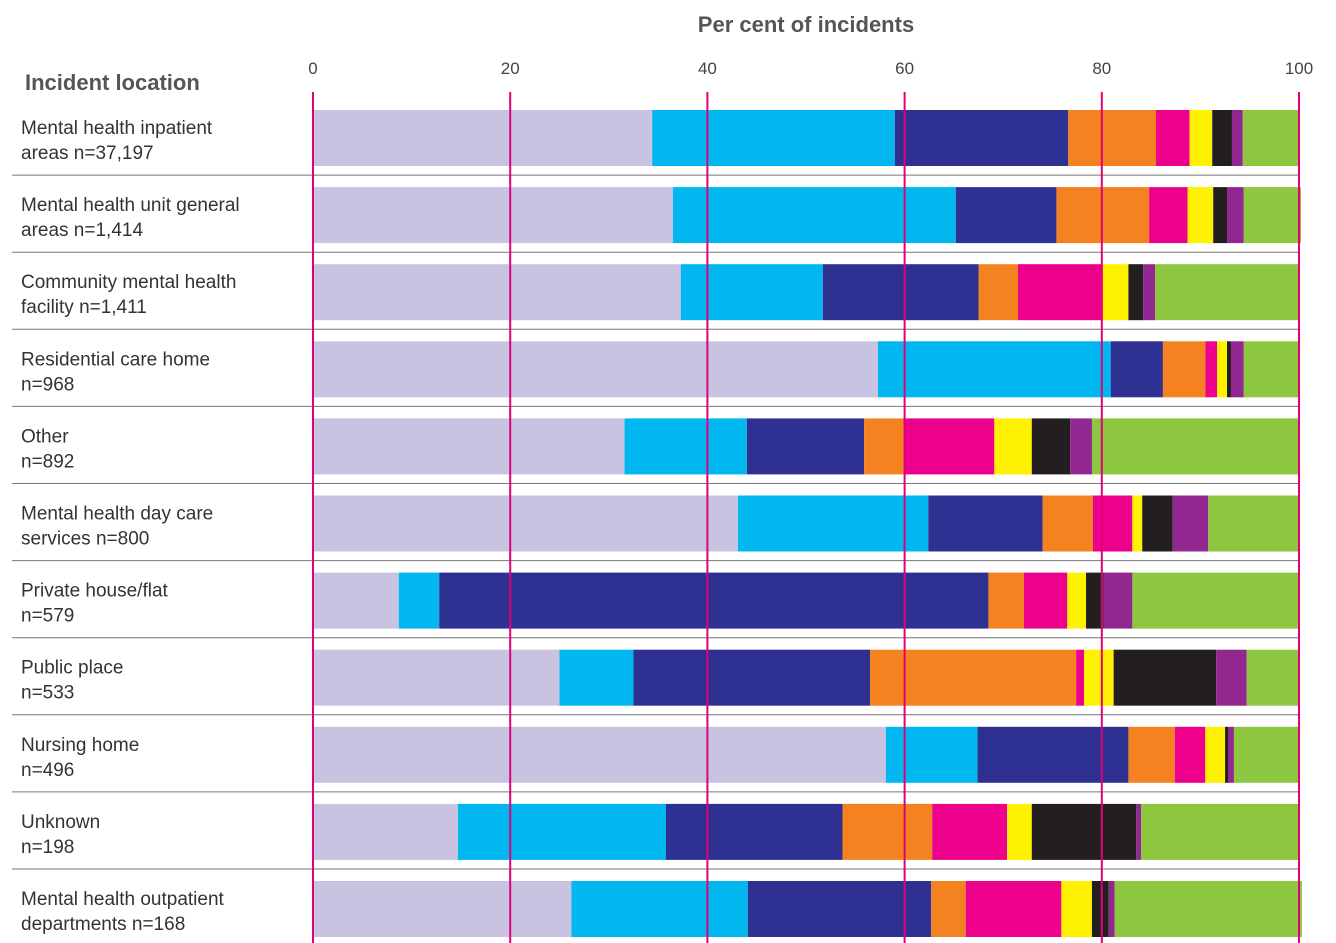 This screenshot has height=943, width=1336. Describe the element at coordinates (84, 307) in the screenshot. I see `category-label: facility n=1,411` at that location.